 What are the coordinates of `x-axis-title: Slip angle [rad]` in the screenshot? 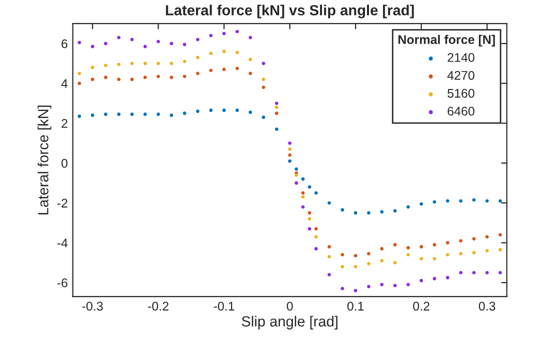 It's located at (290, 323).